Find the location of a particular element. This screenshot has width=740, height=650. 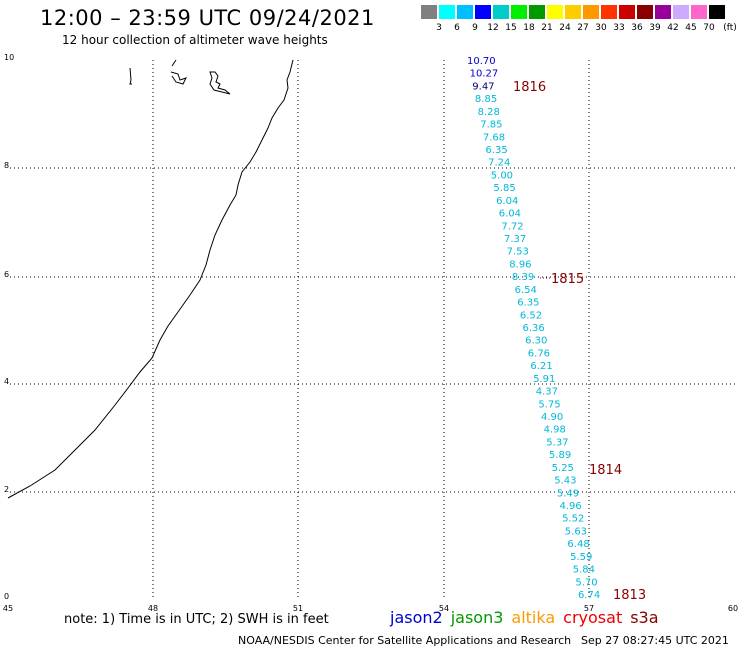

map-title: 12:00 – 23:59 UTC 09/24/2021 is located at coordinates (207, 18).